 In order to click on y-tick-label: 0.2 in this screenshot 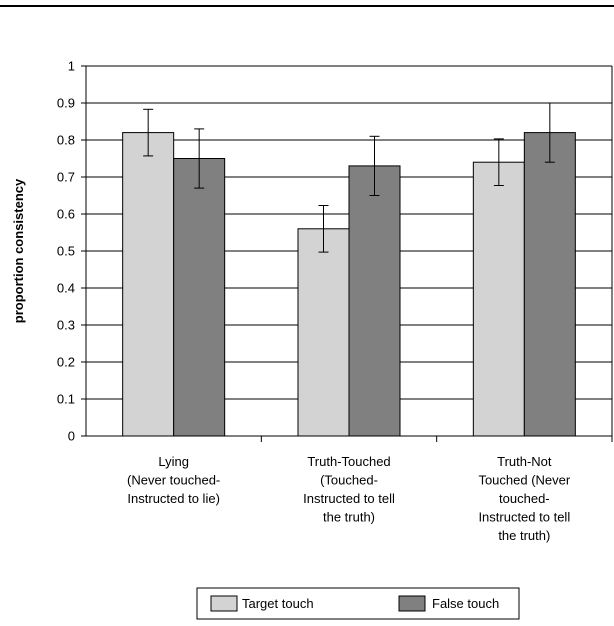, I will do `click(66, 362)`.